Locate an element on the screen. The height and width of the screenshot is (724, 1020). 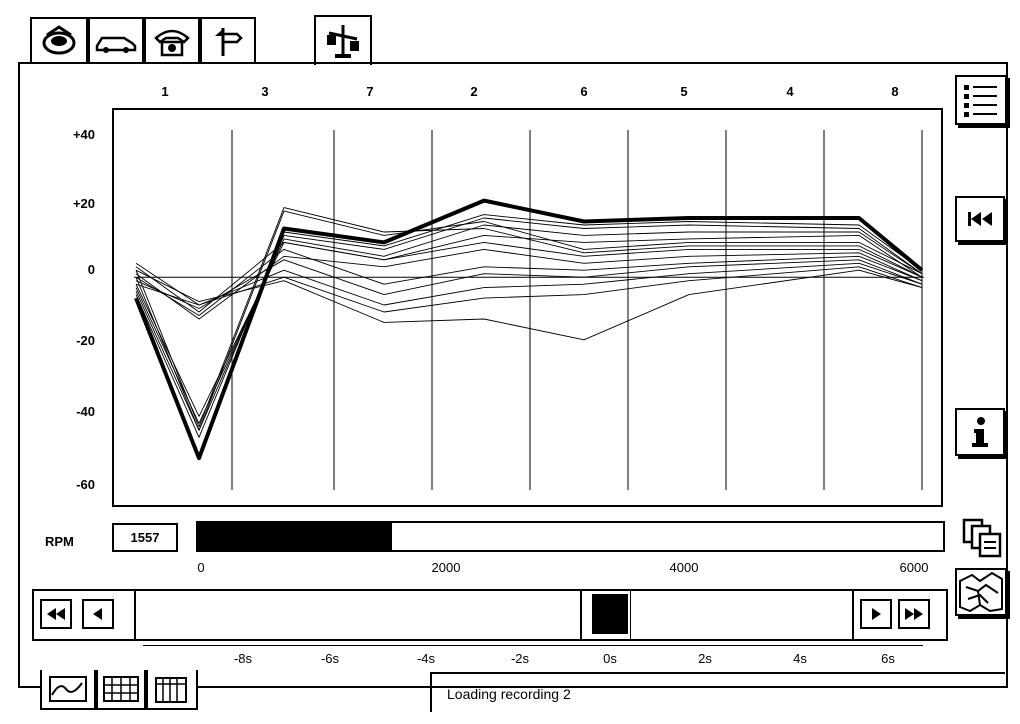
y-tick-label: -60 is located at coordinates (85, 484).